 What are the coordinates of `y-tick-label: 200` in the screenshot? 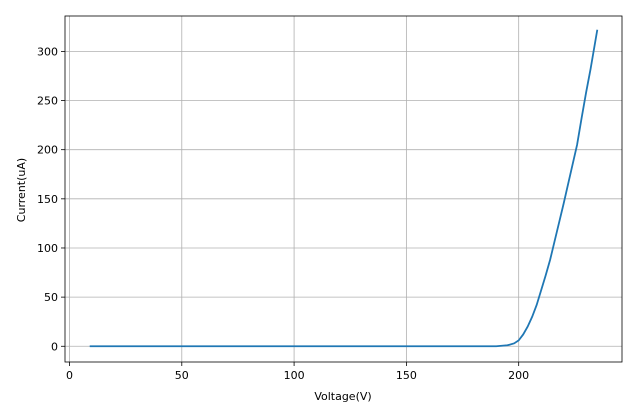 It's located at (47, 150).